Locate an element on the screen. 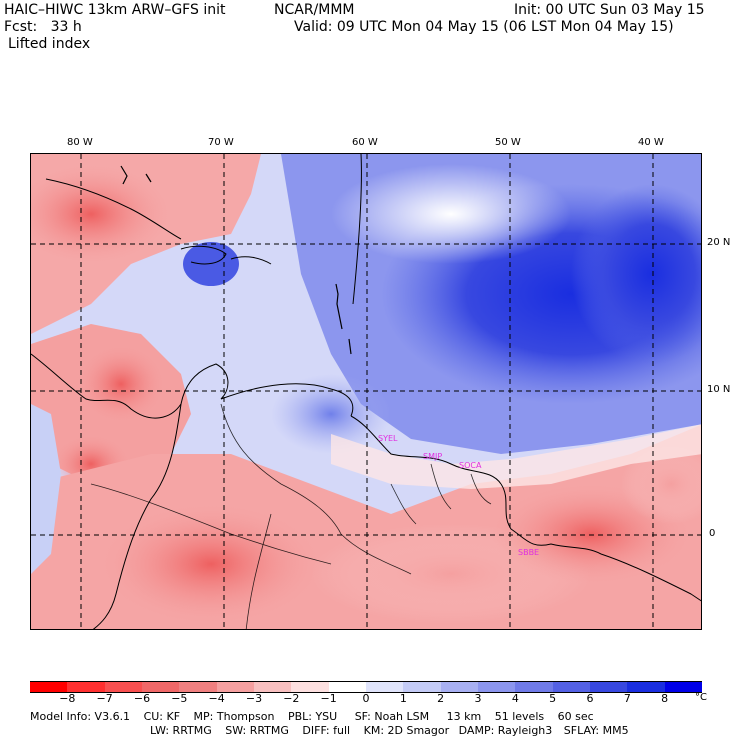 Image resolution: width=740 pixels, height=740 pixels. colorbar-tick-label: −7 is located at coordinates (104, 698).